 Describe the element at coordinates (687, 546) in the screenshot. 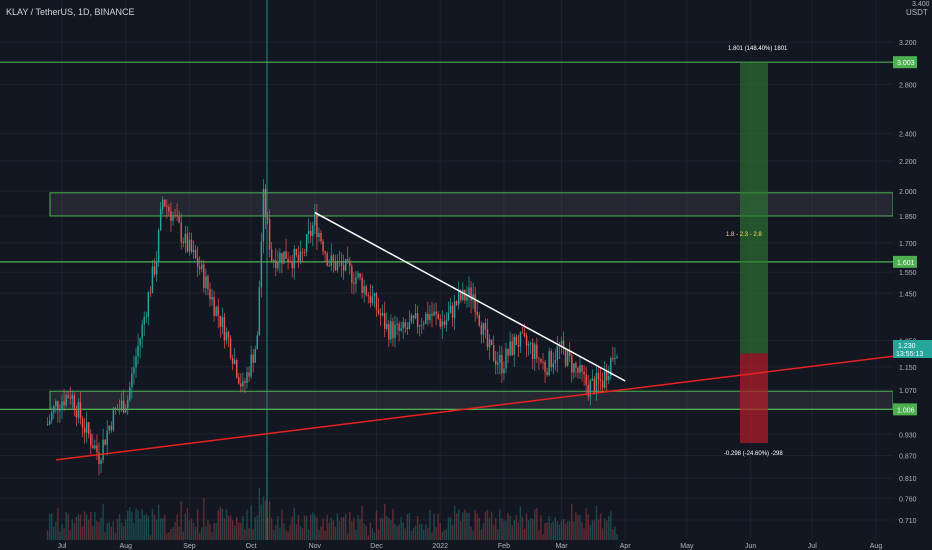

I see `time-tick-label: May` at that location.